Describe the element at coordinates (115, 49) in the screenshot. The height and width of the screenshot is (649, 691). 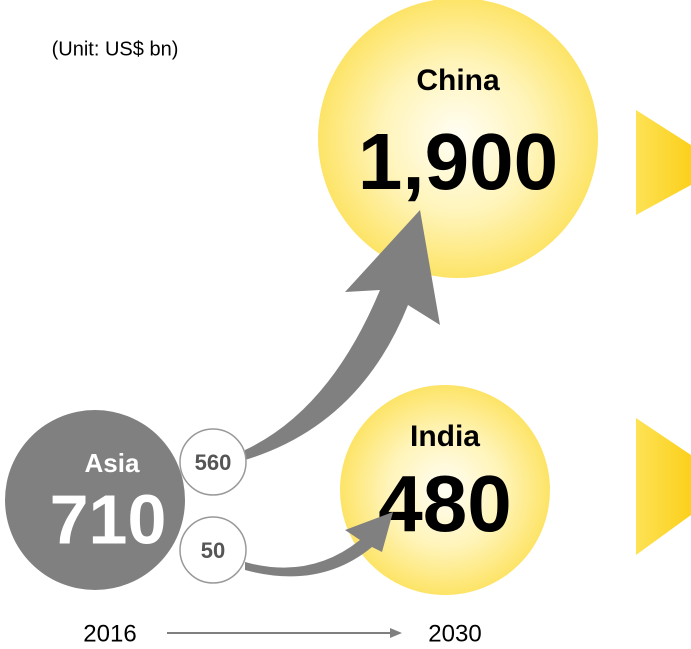
I see `unit-label: (Unit: US$ bn)` at that location.